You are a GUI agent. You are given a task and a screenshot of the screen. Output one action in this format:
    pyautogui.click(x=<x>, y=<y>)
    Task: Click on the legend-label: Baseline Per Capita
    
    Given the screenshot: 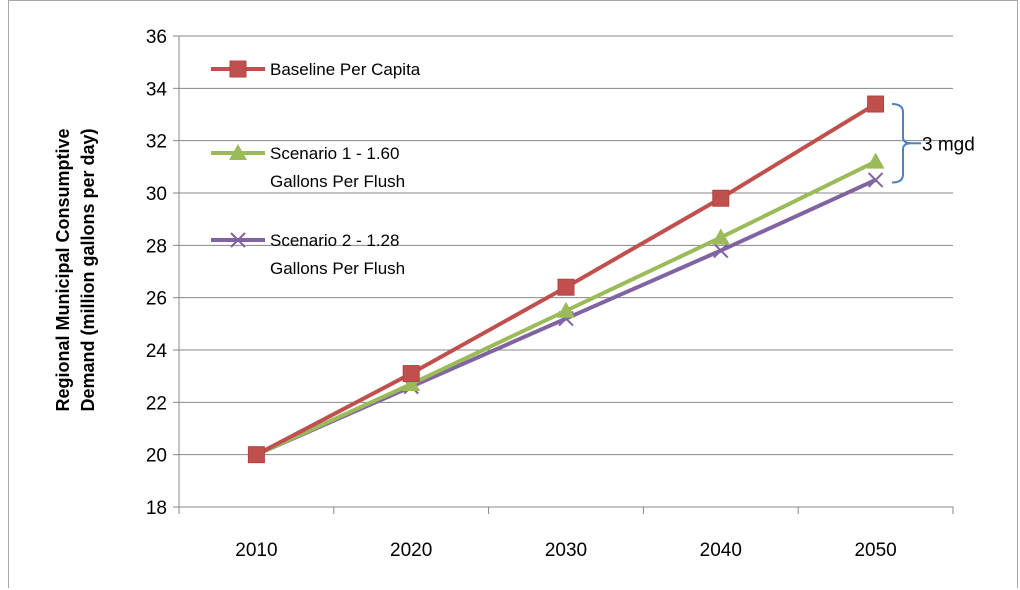 What is the action you would take?
    pyautogui.click(x=345, y=69)
    